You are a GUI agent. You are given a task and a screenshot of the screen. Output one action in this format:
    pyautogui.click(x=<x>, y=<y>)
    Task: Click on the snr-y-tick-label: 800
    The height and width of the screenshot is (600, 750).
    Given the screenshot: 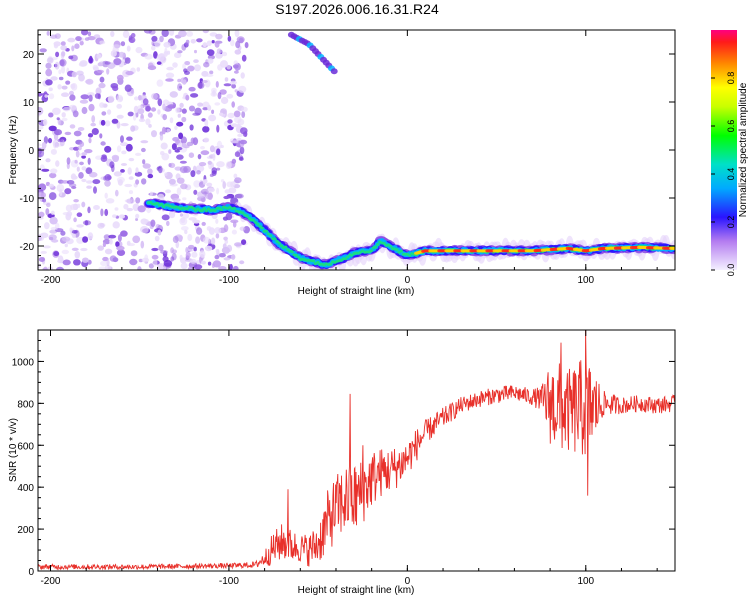 What is the action you would take?
    pyautogui.click(x=25, y=404)
    